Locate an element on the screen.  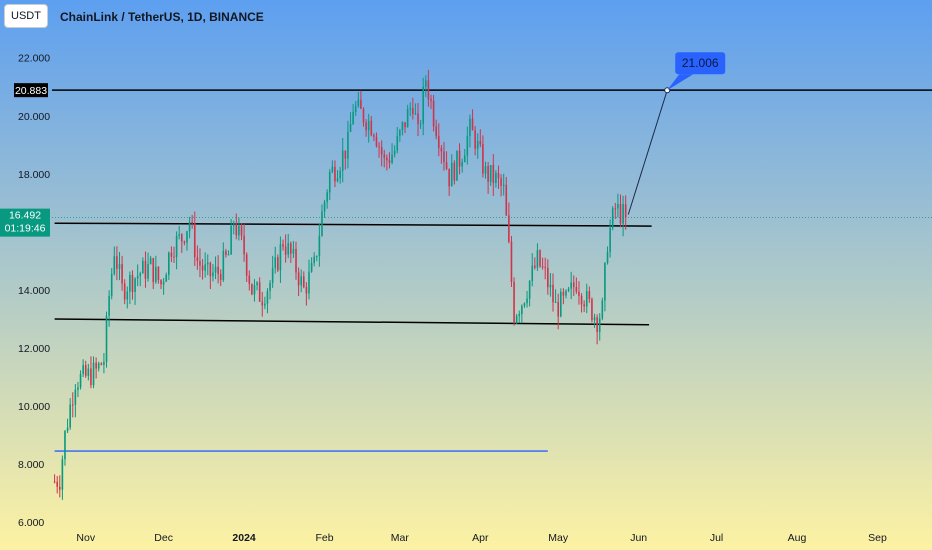
callout-box is located at coordinates (700, 63).